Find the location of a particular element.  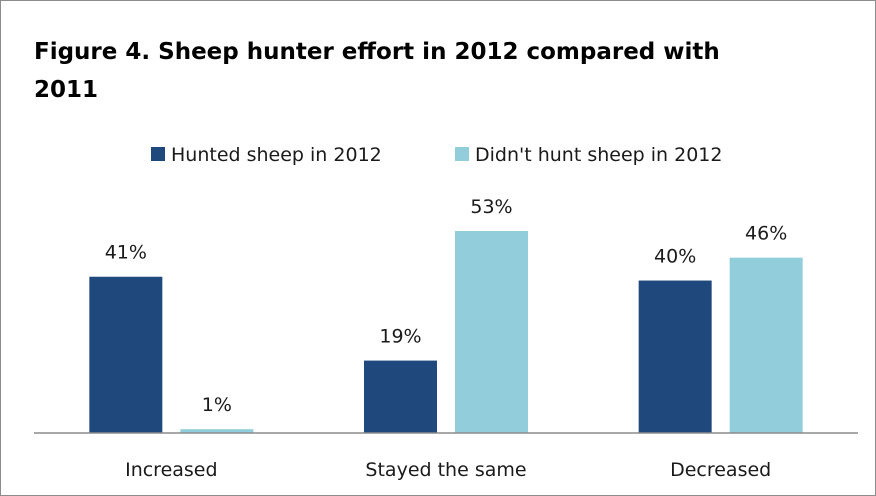

data-label: 1% is located at coordinates (217, 405).